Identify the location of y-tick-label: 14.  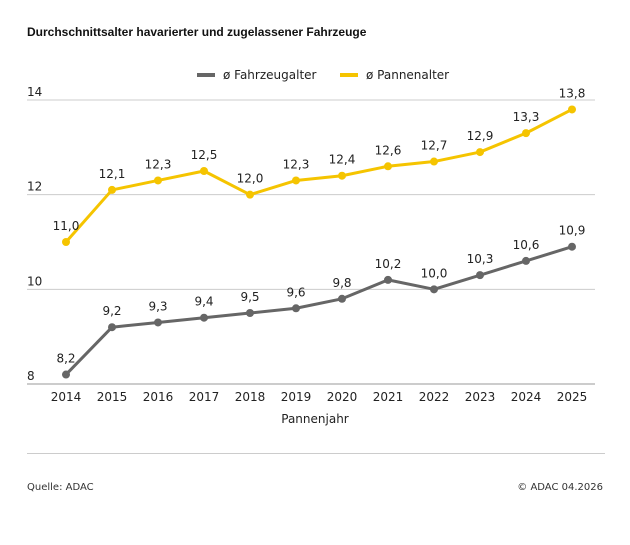
(34, 92).